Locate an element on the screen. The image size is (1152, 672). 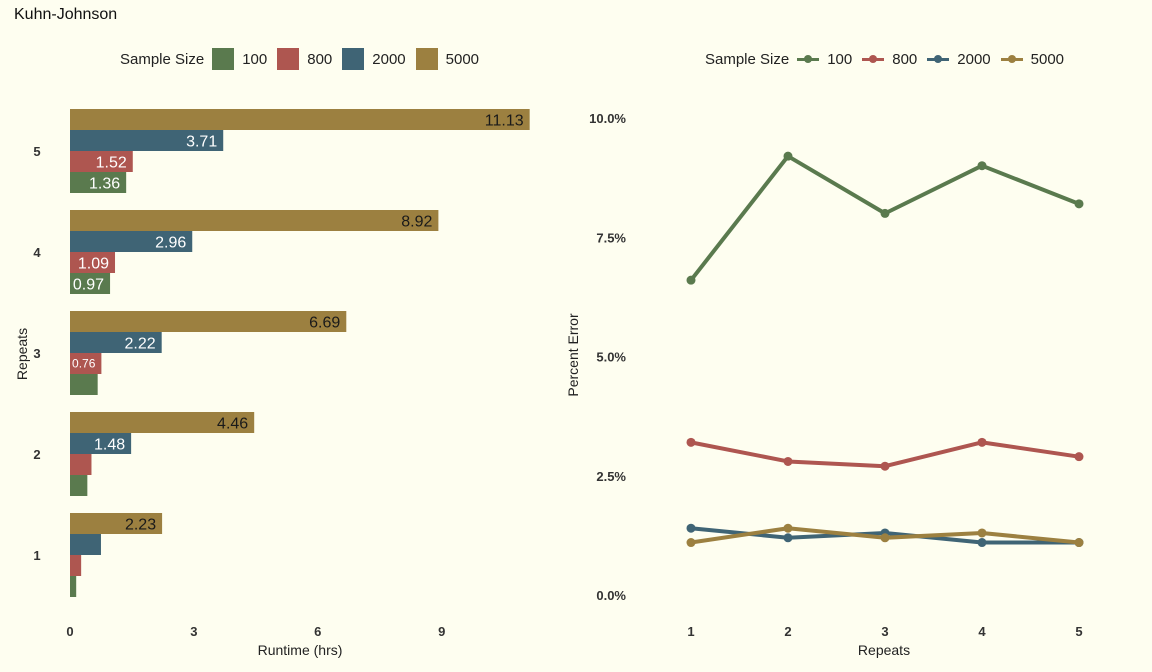
y-axis-title: Percent Error is located at coordinates (573, 355).